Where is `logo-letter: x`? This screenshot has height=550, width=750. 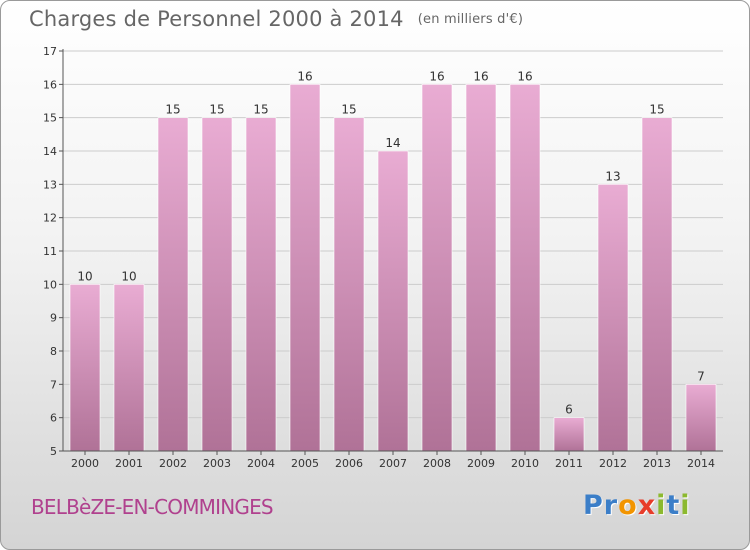
logo-letter: x is located at coordinates (647, 505).